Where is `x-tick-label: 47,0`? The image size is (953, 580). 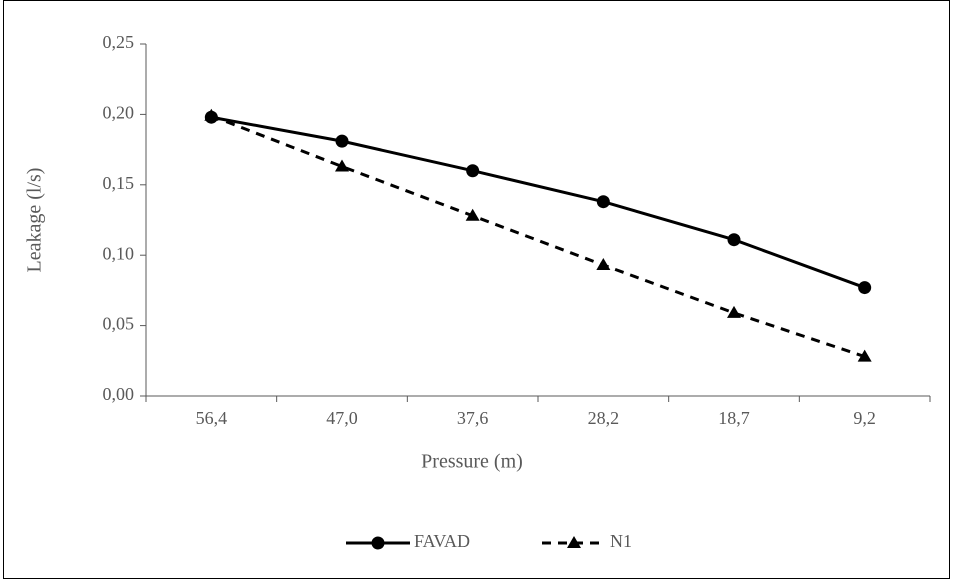
x-tick-label: 47,0 is located at coordinates (342, 418).